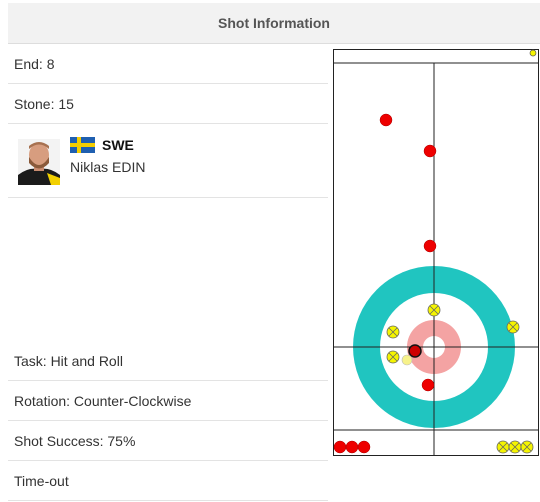  I want to click on shot-information-header: Shot Information, so click(274, 23).